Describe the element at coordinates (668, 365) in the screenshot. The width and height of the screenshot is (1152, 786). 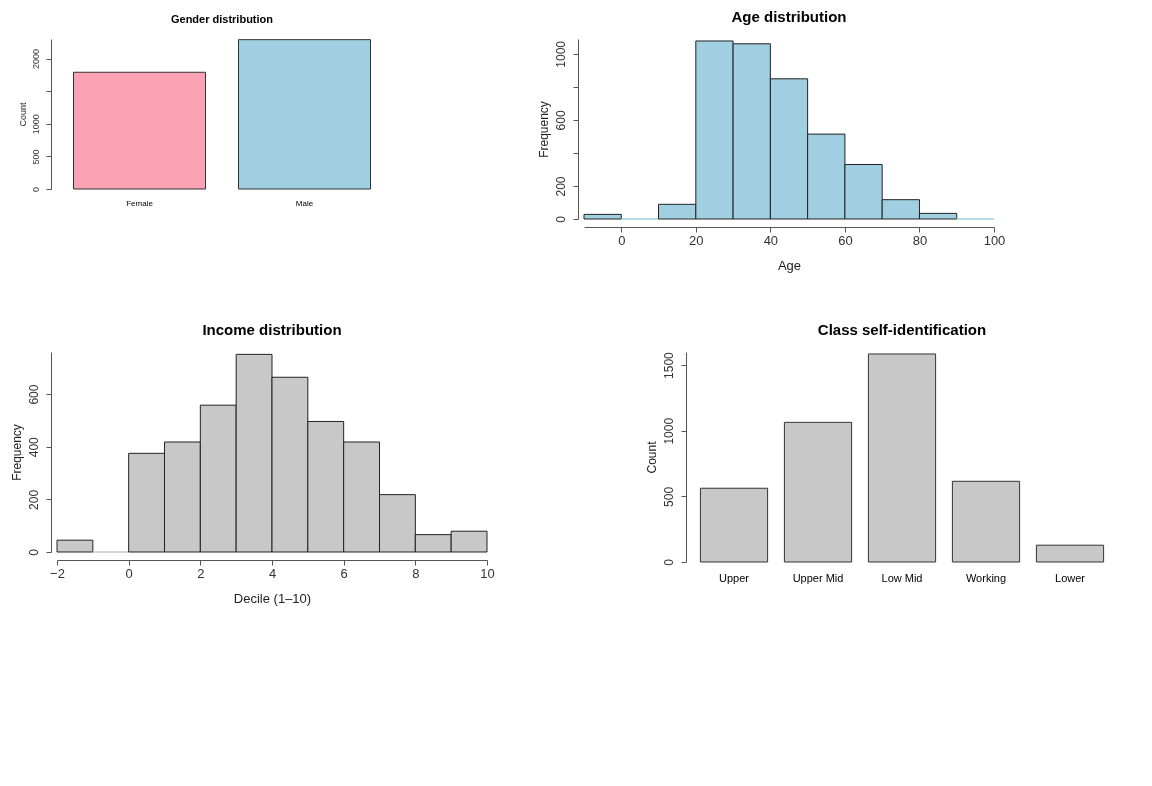
I see `y-tick-label: 1500` at that location.